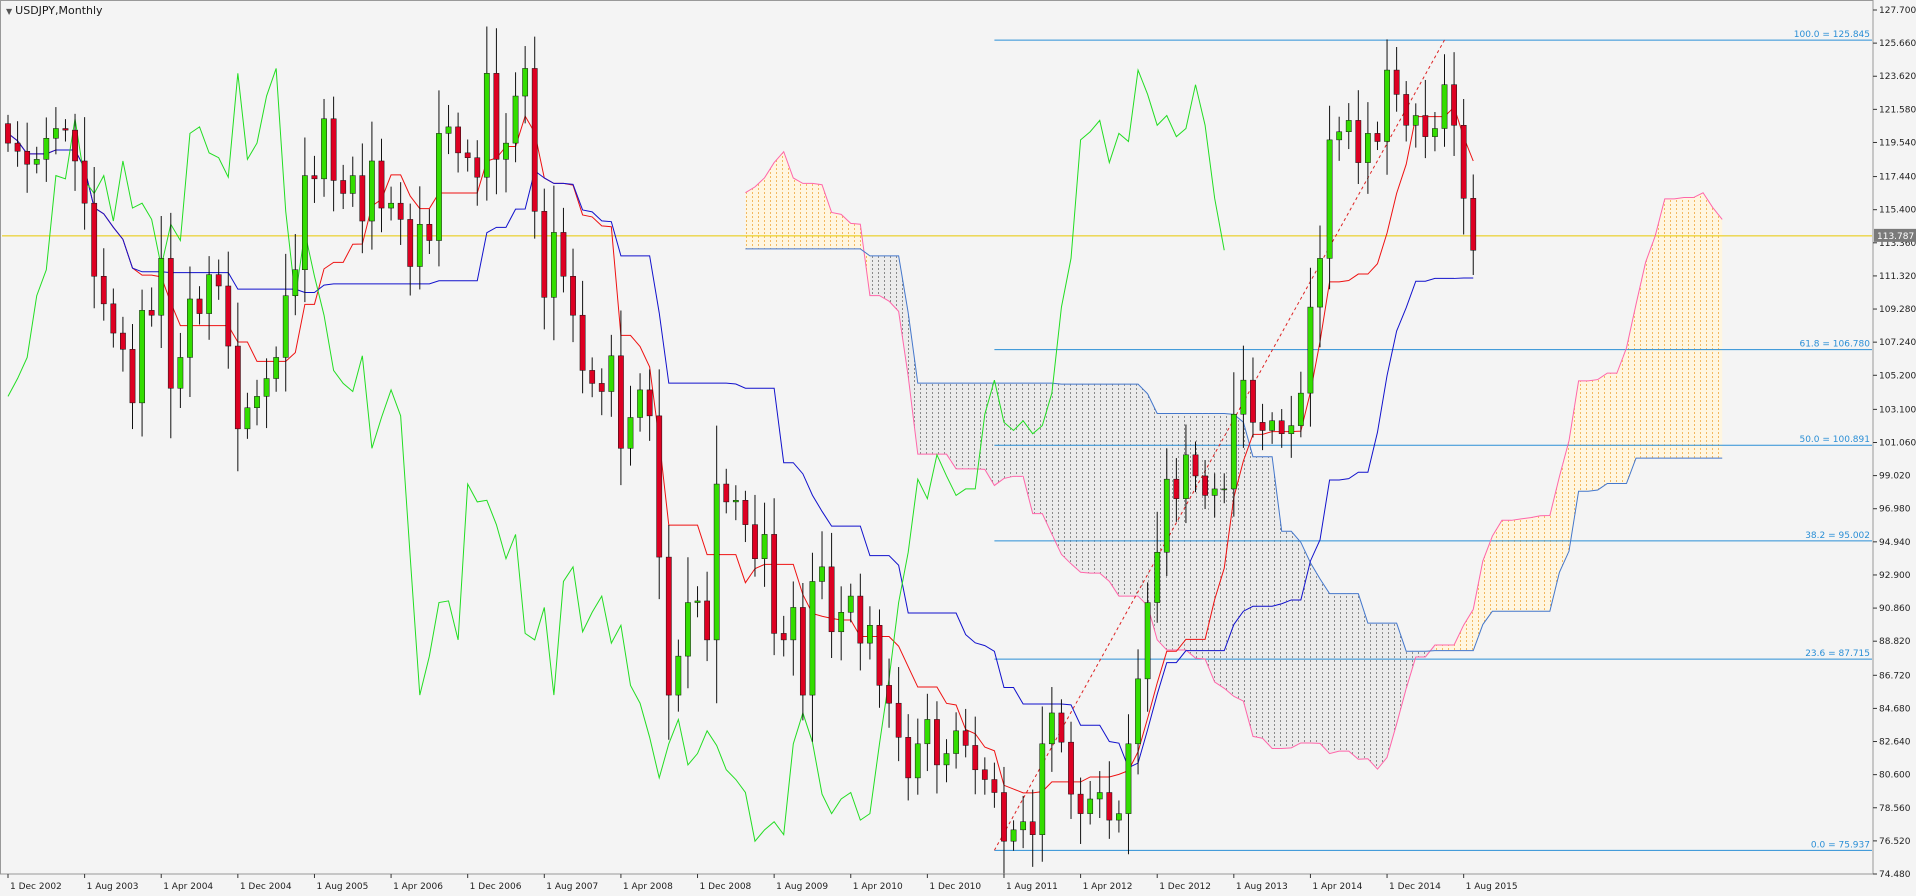 Image resolution: width=1916 pixels, height=896 pixels. I want to click on y-tick-label: 119.540, so click(1897, 143).